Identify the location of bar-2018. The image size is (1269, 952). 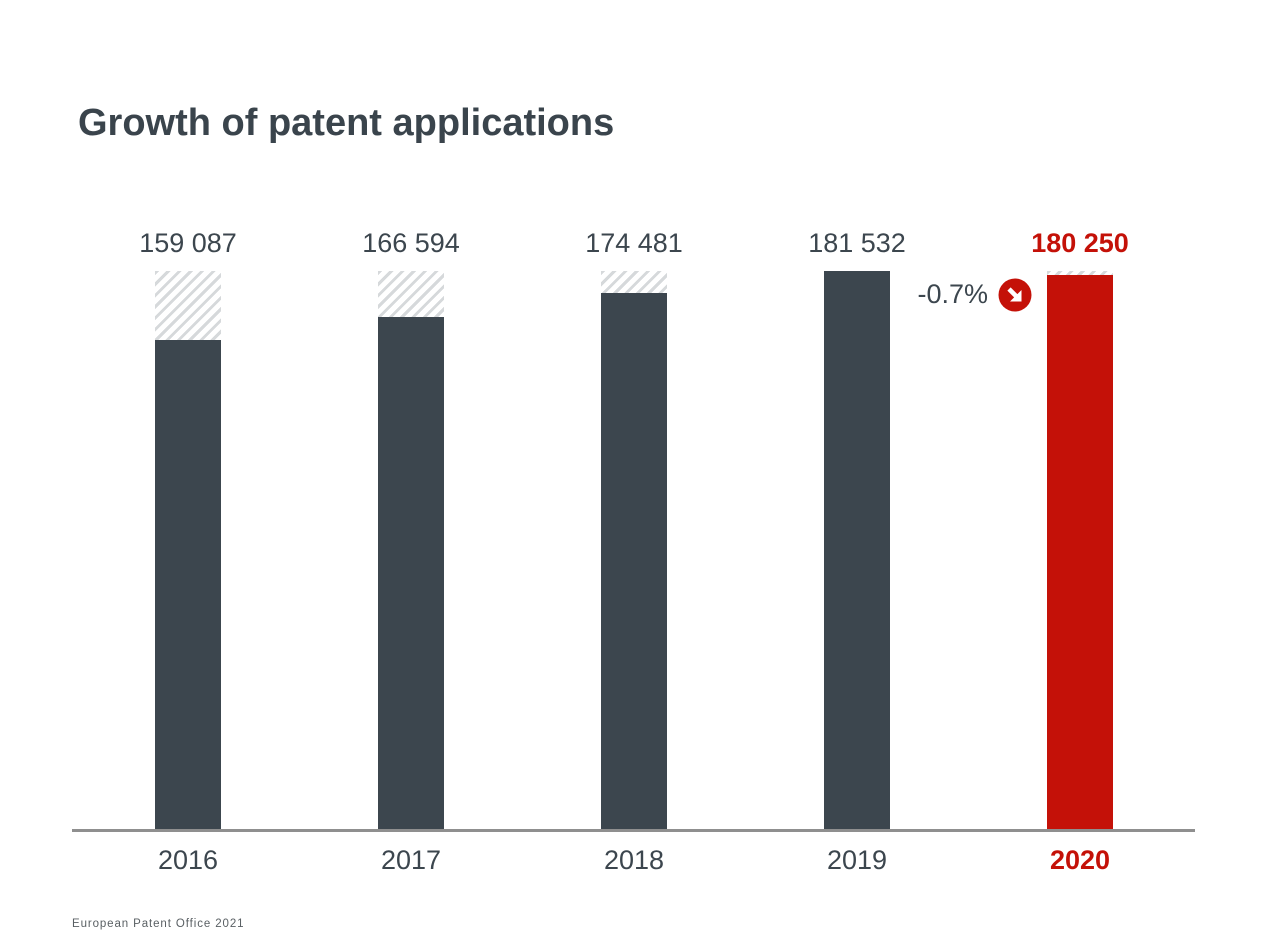
(634, 561).